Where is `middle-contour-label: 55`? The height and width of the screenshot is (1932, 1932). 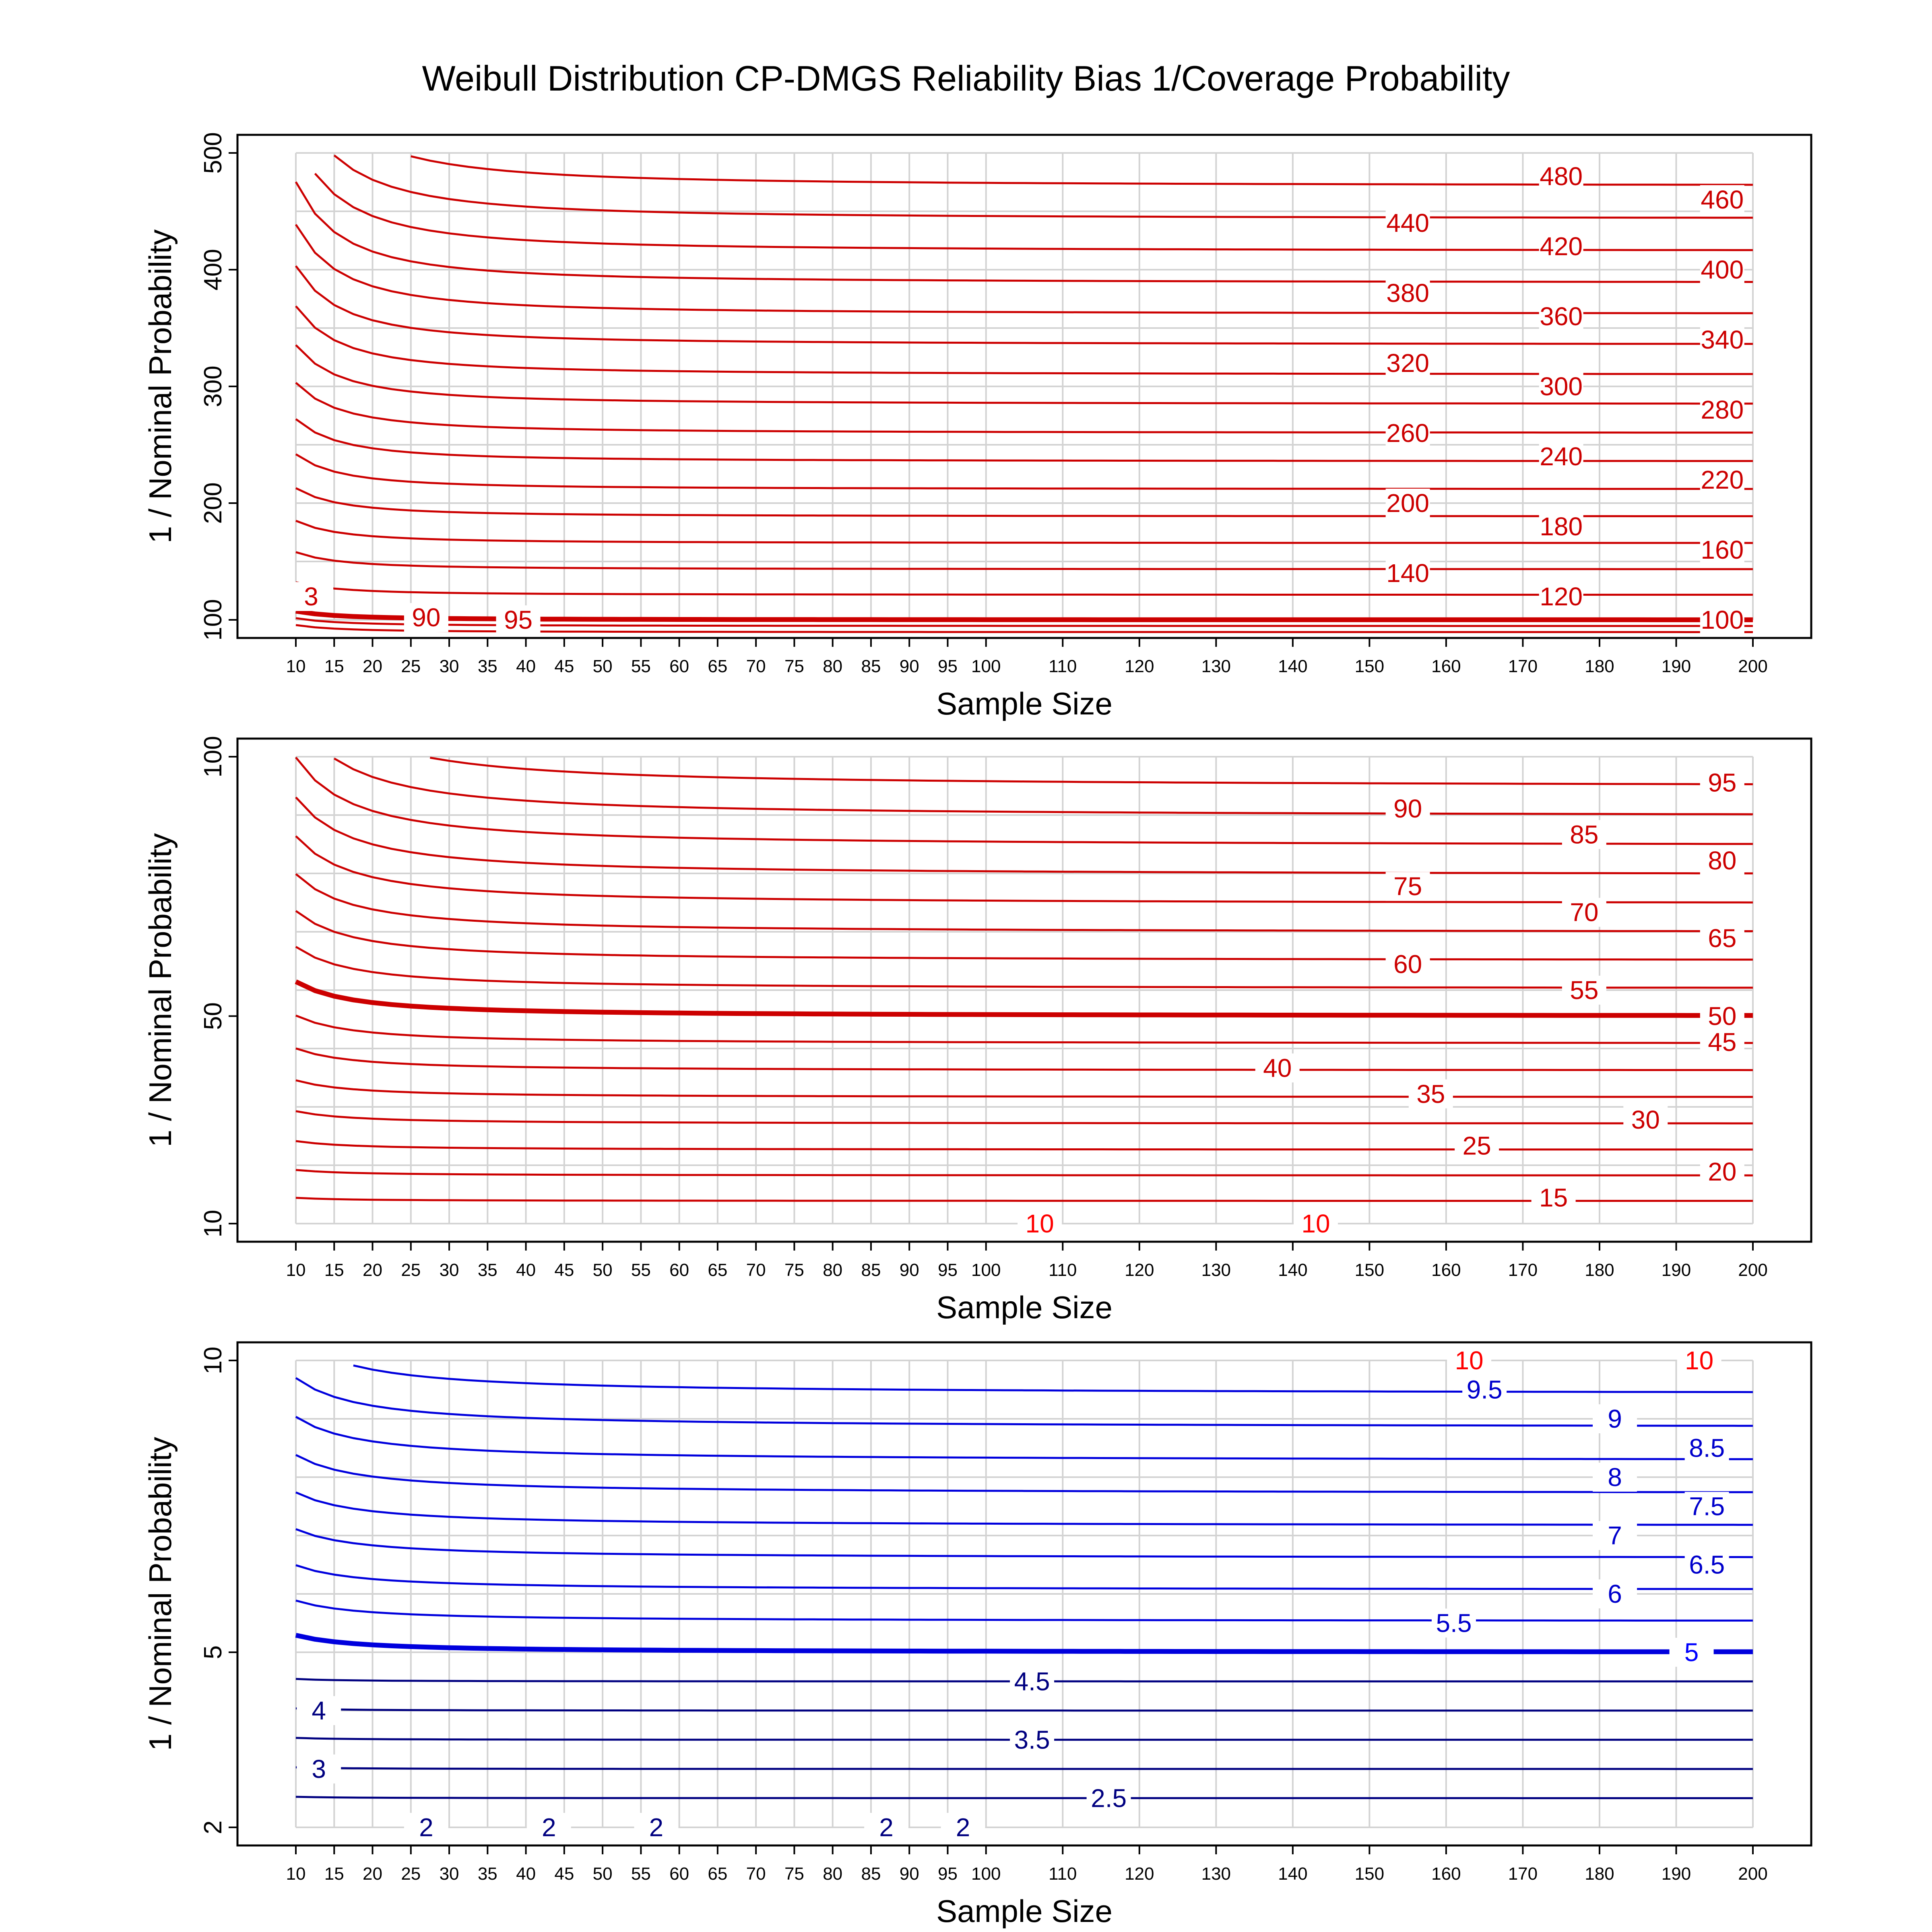 middle-contour-label: 55 is located at coordinates (1584, 990).